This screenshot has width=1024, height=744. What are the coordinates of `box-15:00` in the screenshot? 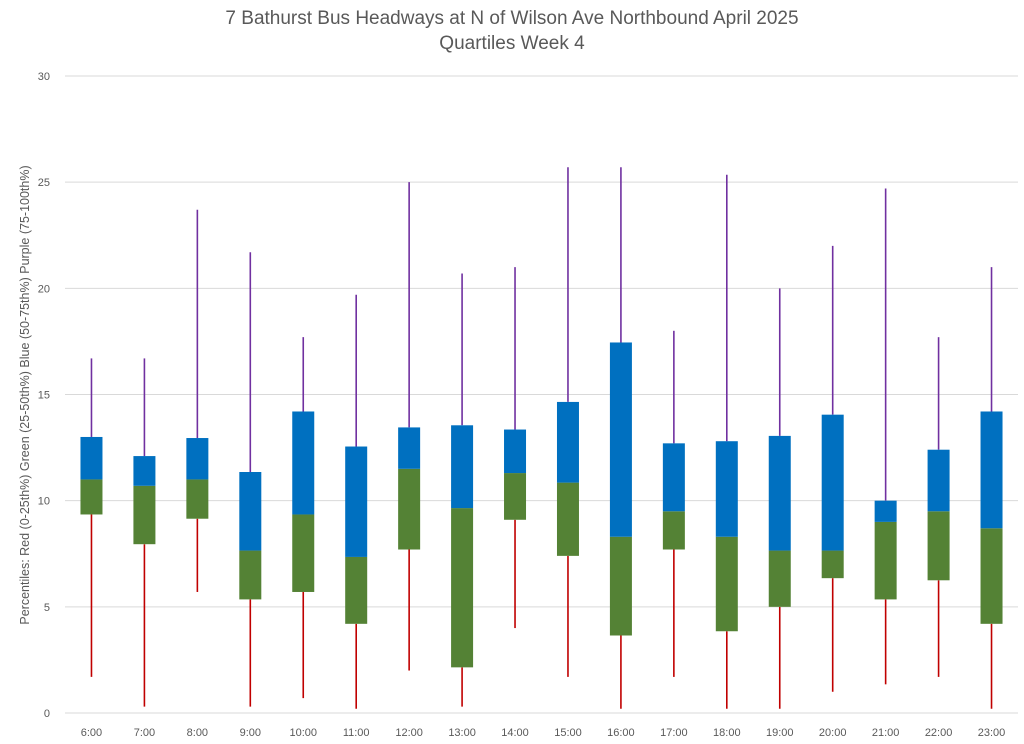 It's located at (567, 422).